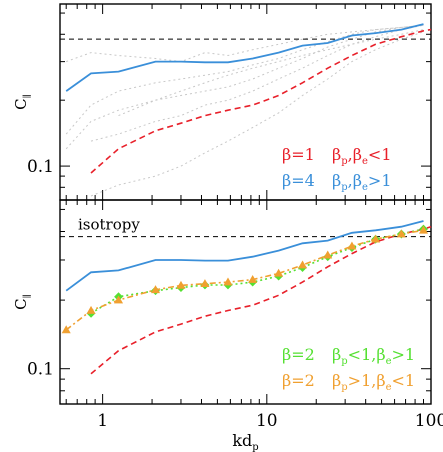 The width and height of the screenshot is (443, 452). What do you see at coordinates (298, 154) in the screenshot?
I see `legend-beta: β=1` at bounding box center [298, 154].